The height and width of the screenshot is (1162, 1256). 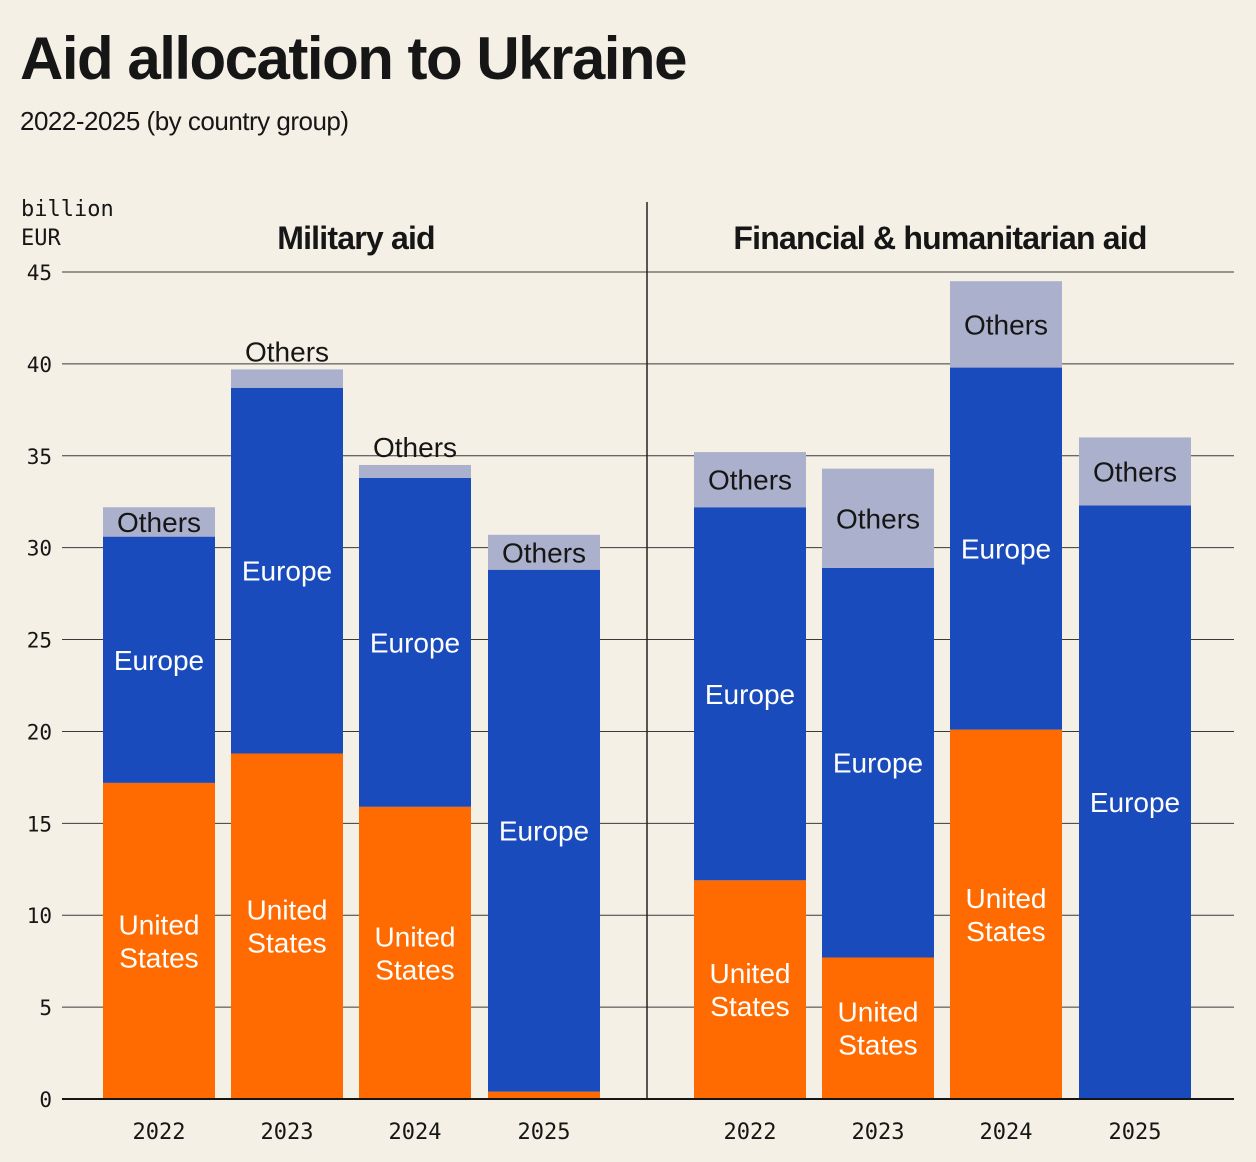 What do you see at coordinates (39, 916) in the screenshot?
I see `y-tick-label: 10` at bounding box center [39, 916].